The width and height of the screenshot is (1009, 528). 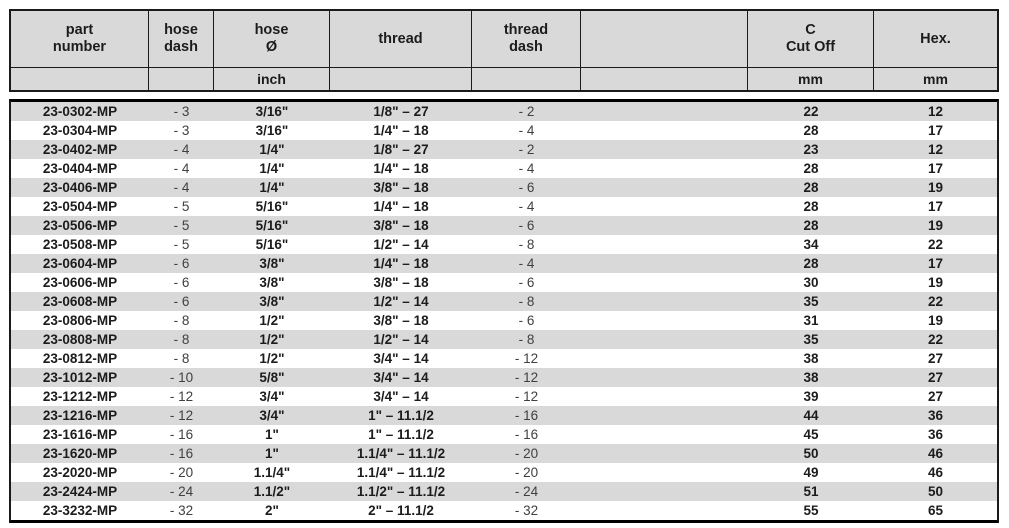 What do you see at coordinates (504, 282) in the screenshot?
I see `table-row: 23-0606-MP - 6 3/8" 3/8" – 18 - 6 30 19` at bounding box center [504, 282].